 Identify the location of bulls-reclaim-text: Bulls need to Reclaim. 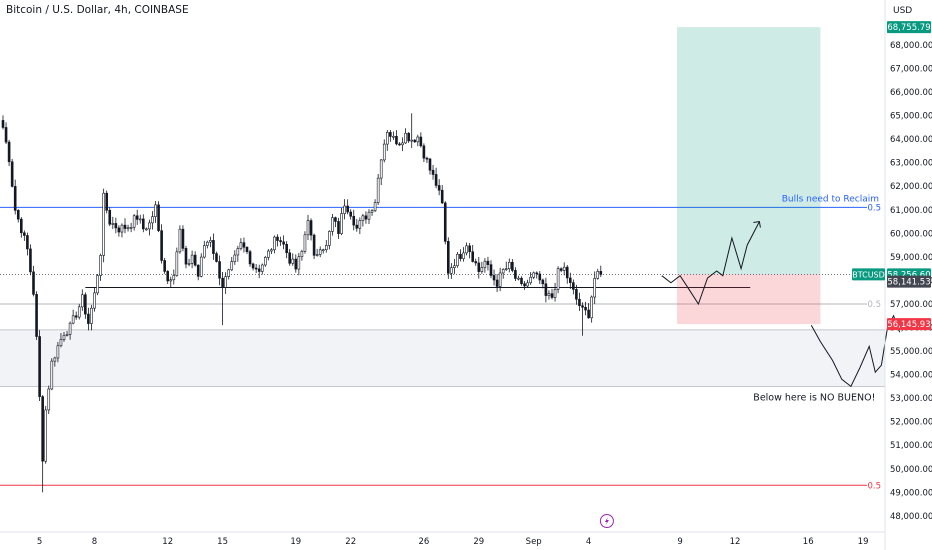
(830, 199).